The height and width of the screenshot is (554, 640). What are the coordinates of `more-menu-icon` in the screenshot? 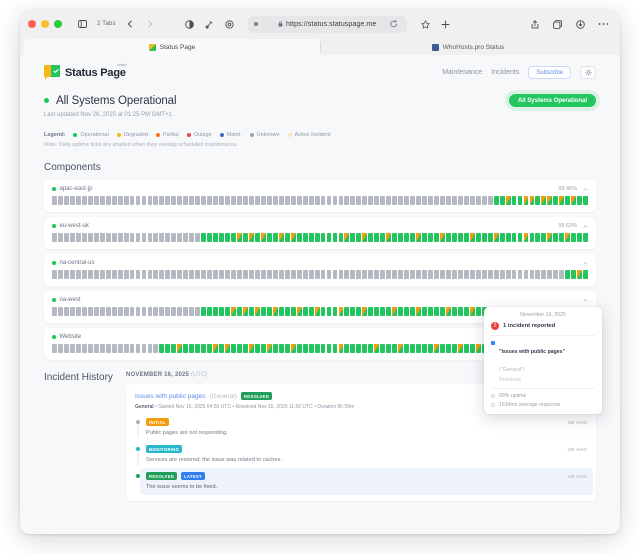 It's located at (603, 24).